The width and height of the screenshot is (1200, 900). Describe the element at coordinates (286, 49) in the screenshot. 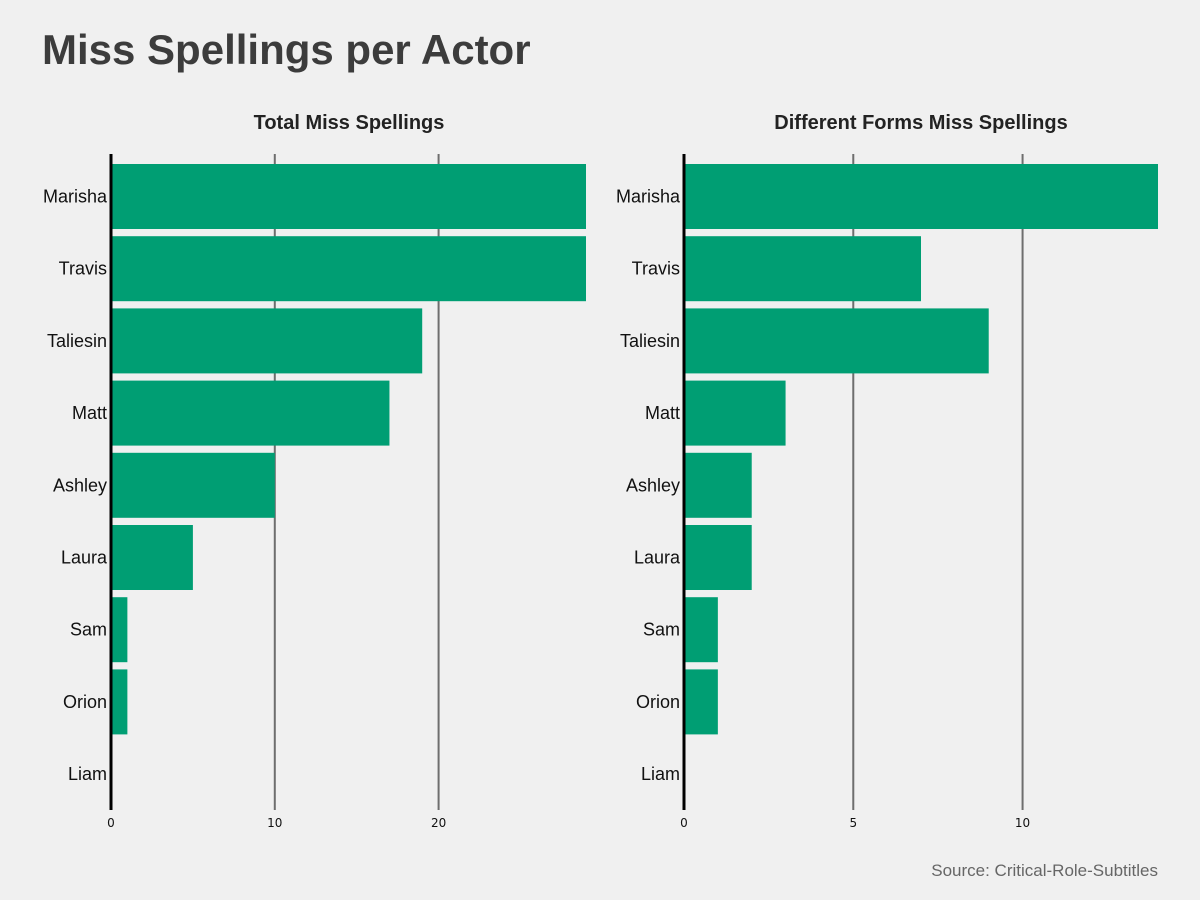

I see `chart-title: Miss Spellings per Actor` at that location.